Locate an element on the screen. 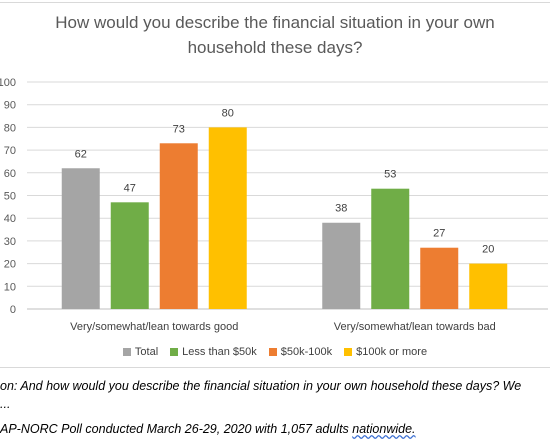  legend-label: Less than $50k is located at coordinates (219, 352).